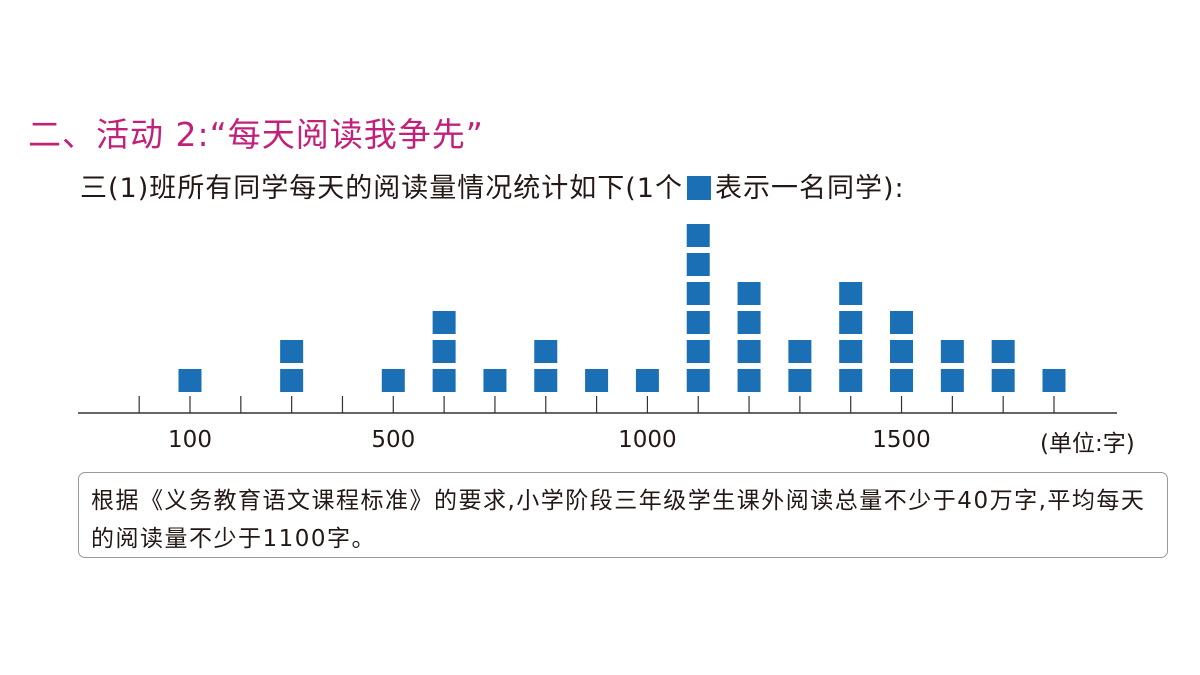 This screenshot has height=675, width=1200. Describe the element at coordinates (256, 134) in the screenshot. I see `section-title: 二、活动 2:“每天阅读我争先”` at that location.